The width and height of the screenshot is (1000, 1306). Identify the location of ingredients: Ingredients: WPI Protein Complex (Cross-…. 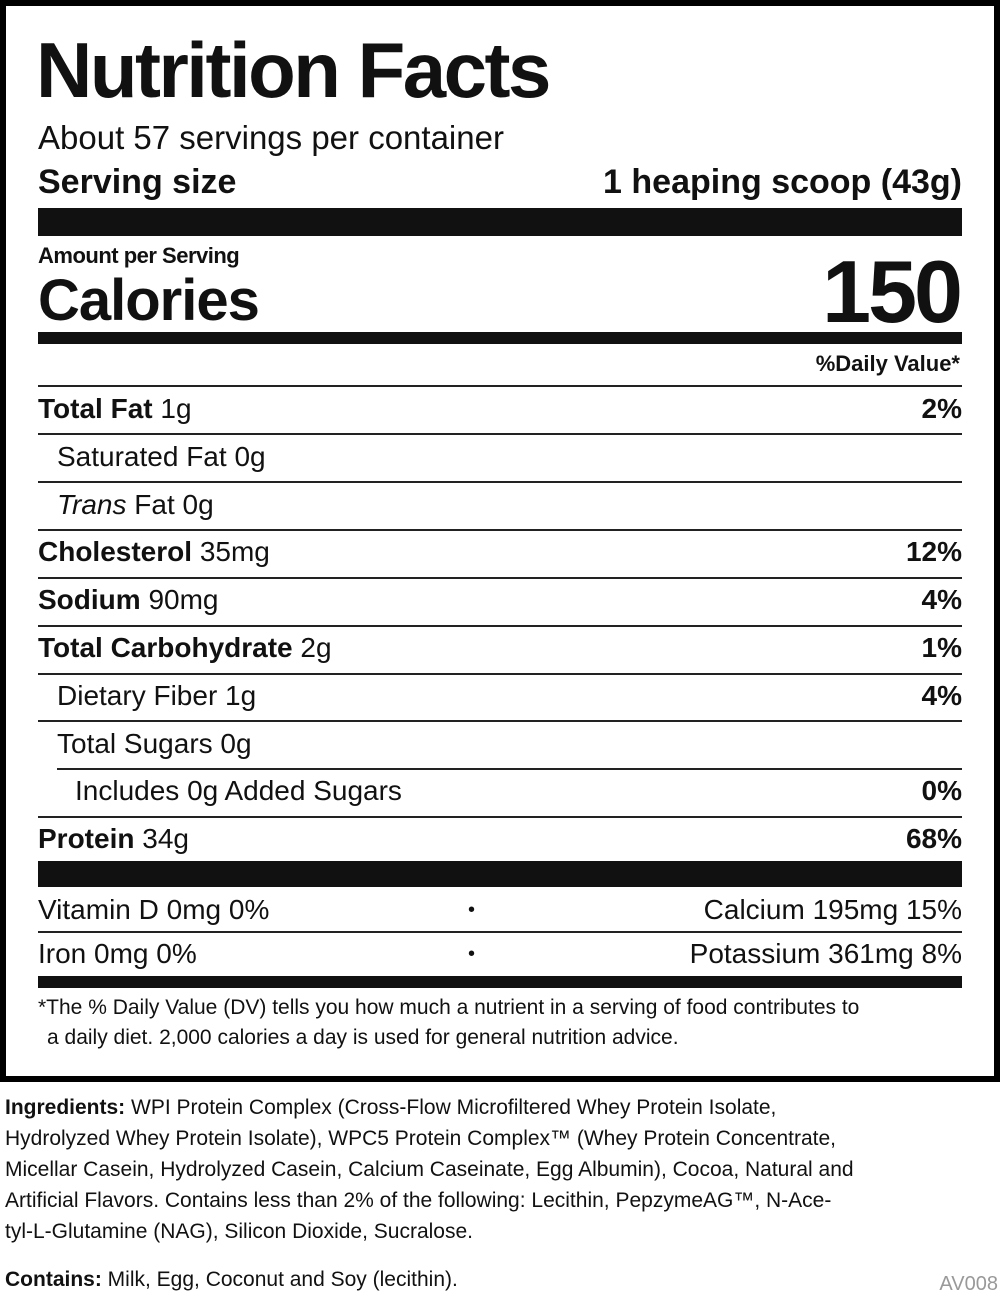
(502, 1169).